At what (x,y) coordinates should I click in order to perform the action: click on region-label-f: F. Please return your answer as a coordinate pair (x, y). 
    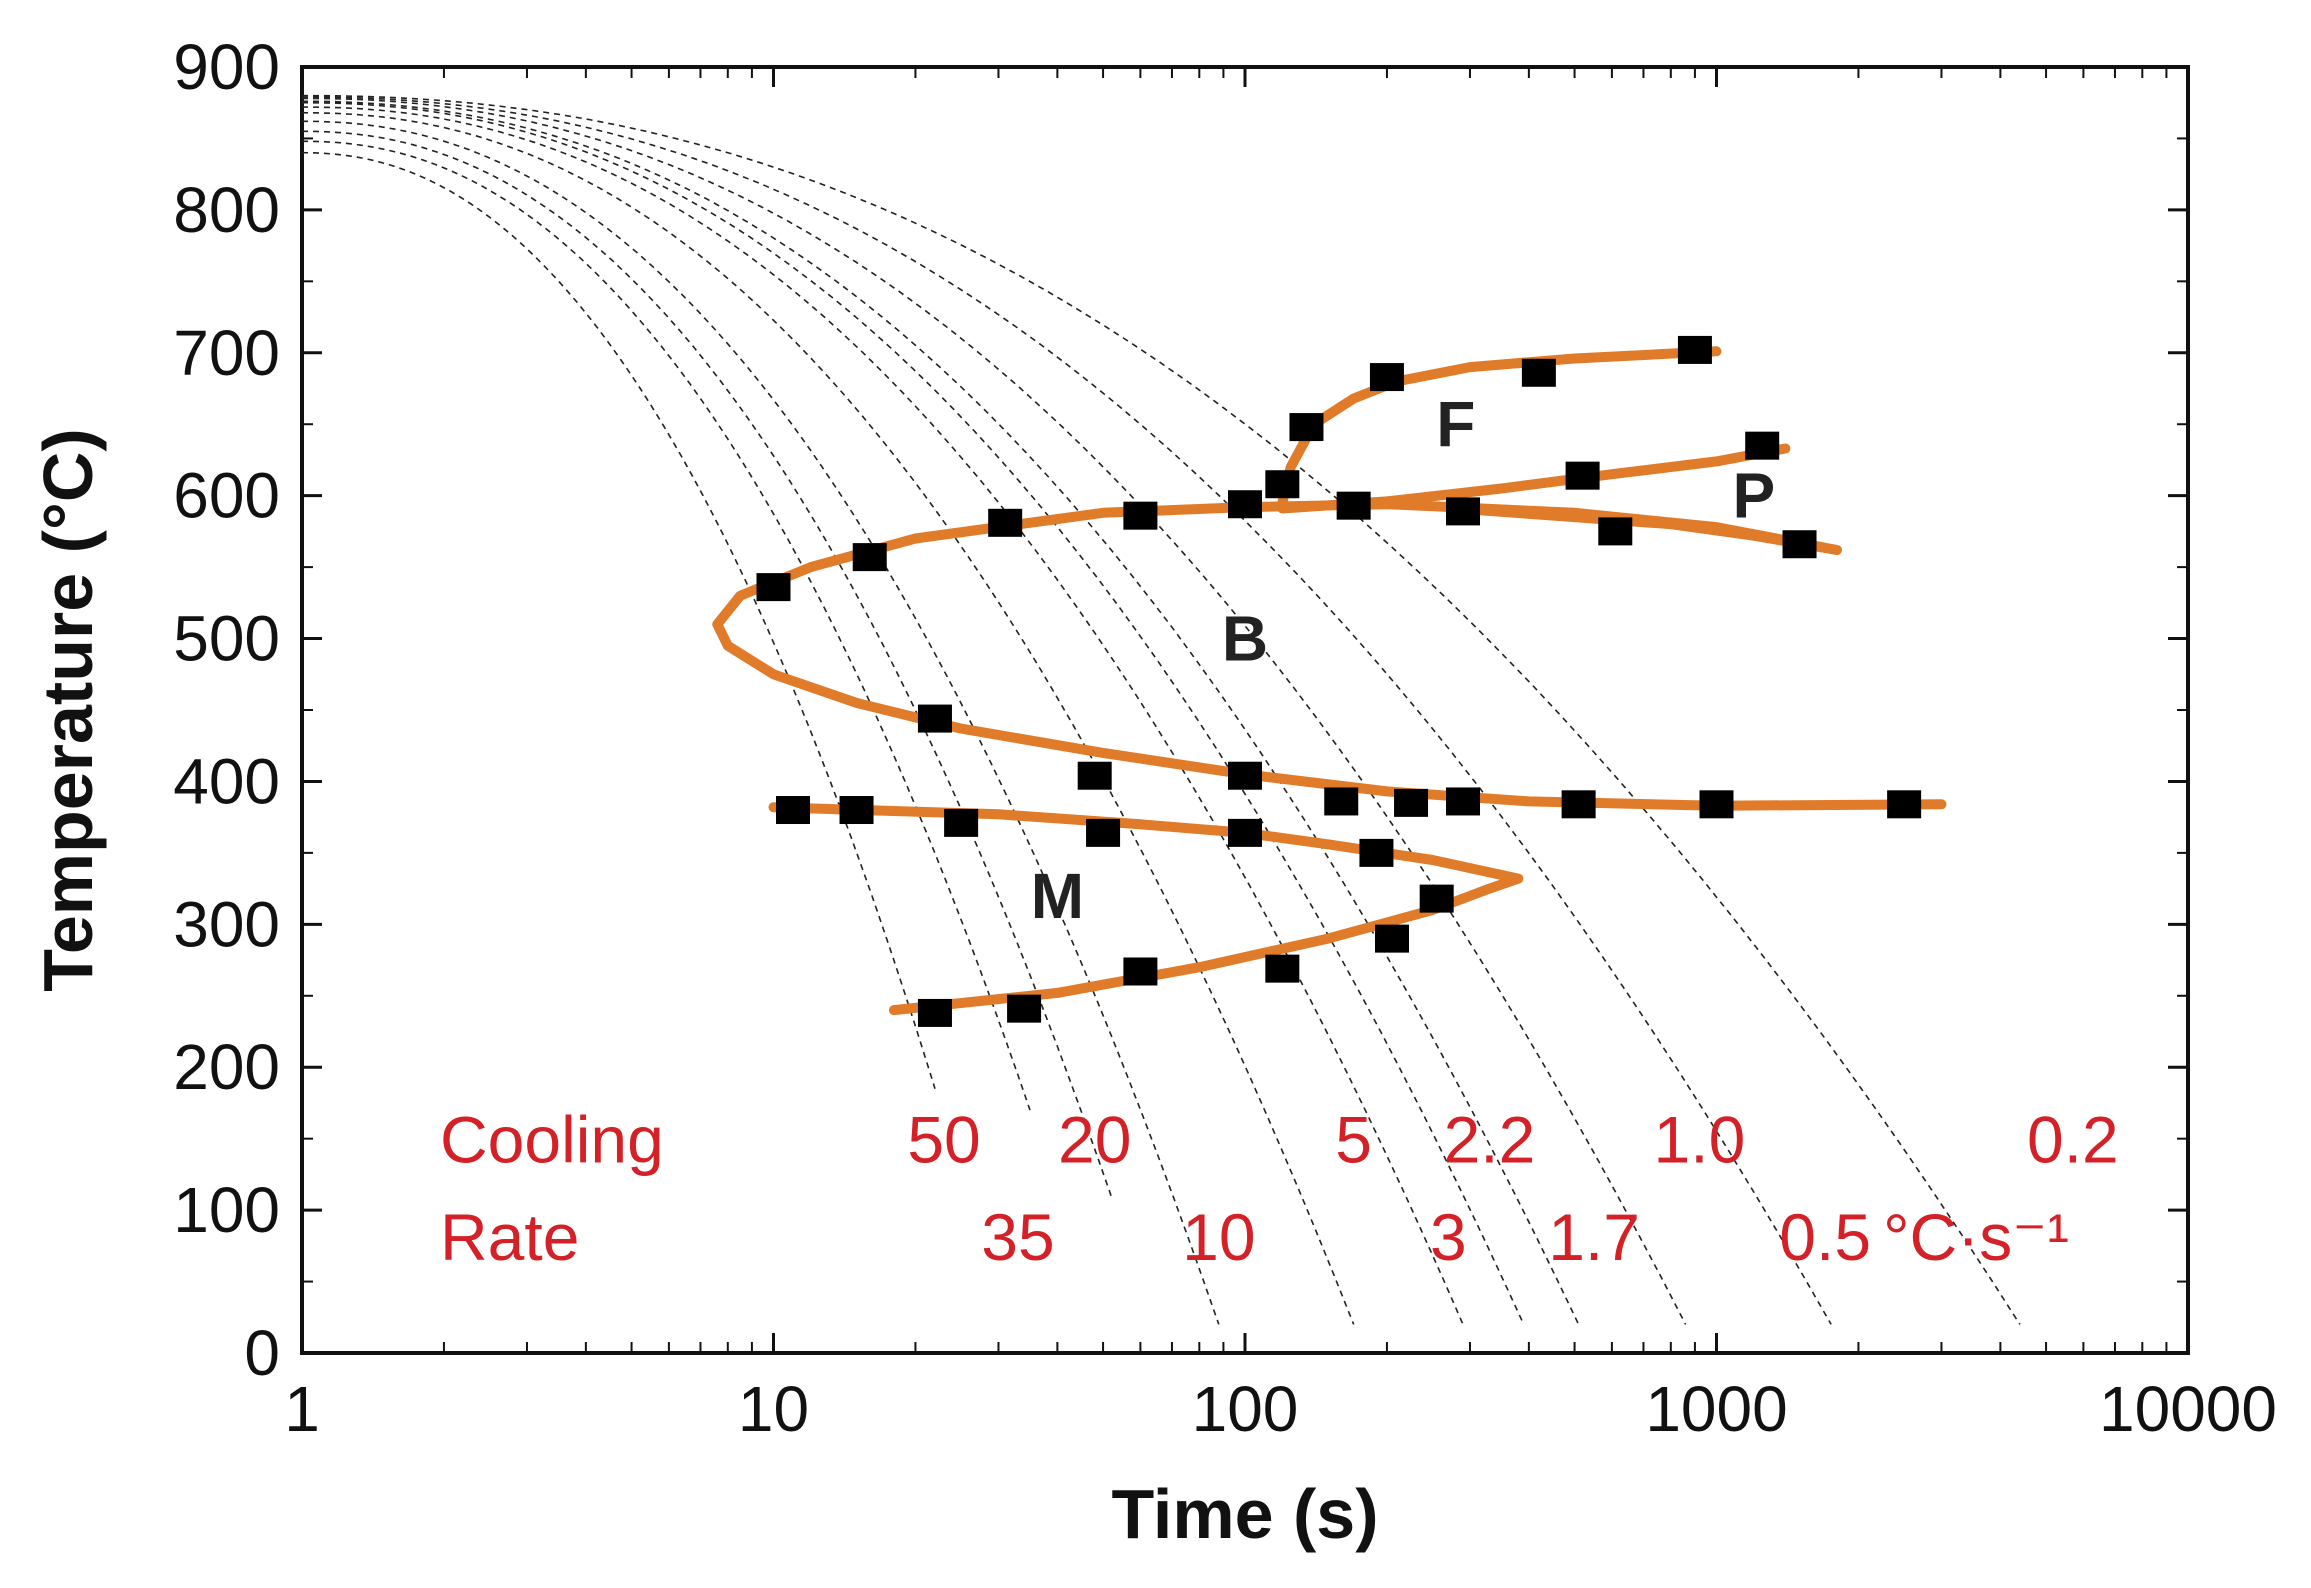
    Looking at the image, I should click on (1455, 424).